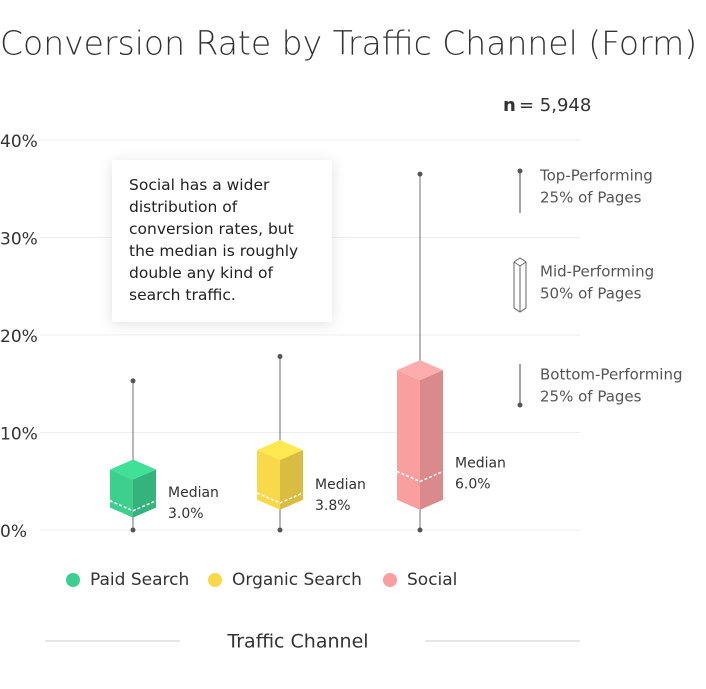 This screenshot has height=689, width=706. I want to click on x-axis-label: Traffic Channel, so click(297, 642).